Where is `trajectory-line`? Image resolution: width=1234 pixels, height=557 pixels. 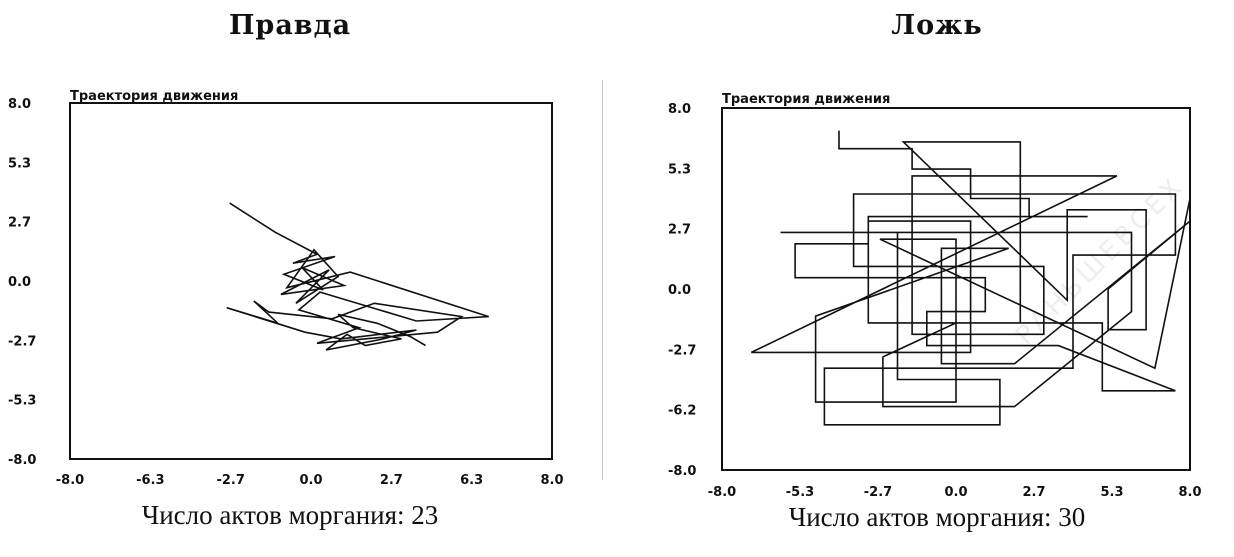 trajectory-line is located at coordinates (357, 276).